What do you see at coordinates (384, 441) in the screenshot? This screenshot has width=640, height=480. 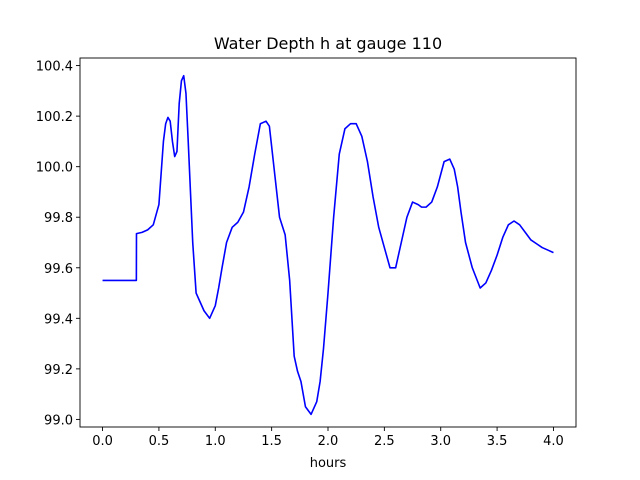 I see `x-tick-label: 2.5` at bounding box center [384, 441].